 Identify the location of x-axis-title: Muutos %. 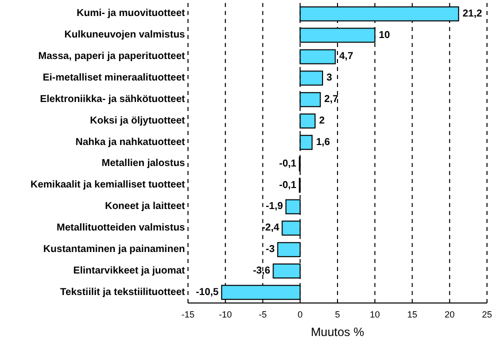
(337, 331).